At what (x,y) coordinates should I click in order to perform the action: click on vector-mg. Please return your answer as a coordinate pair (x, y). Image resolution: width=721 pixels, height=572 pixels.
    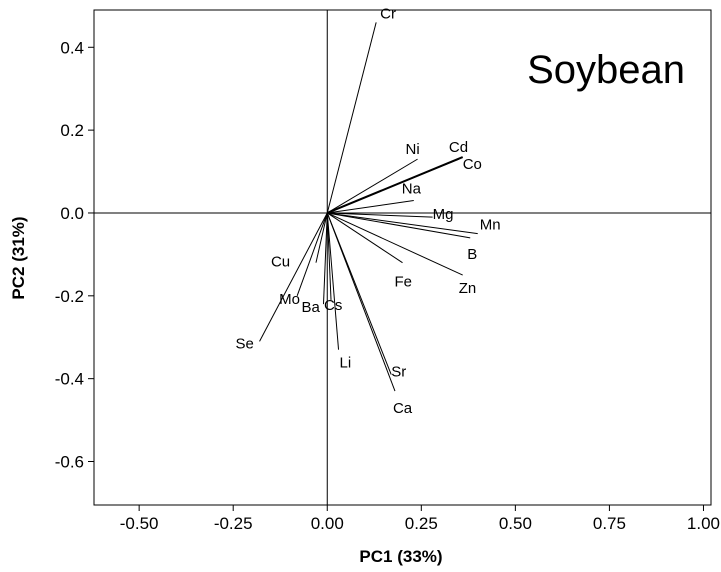
    Looking at the image, I should click on (380, 215).